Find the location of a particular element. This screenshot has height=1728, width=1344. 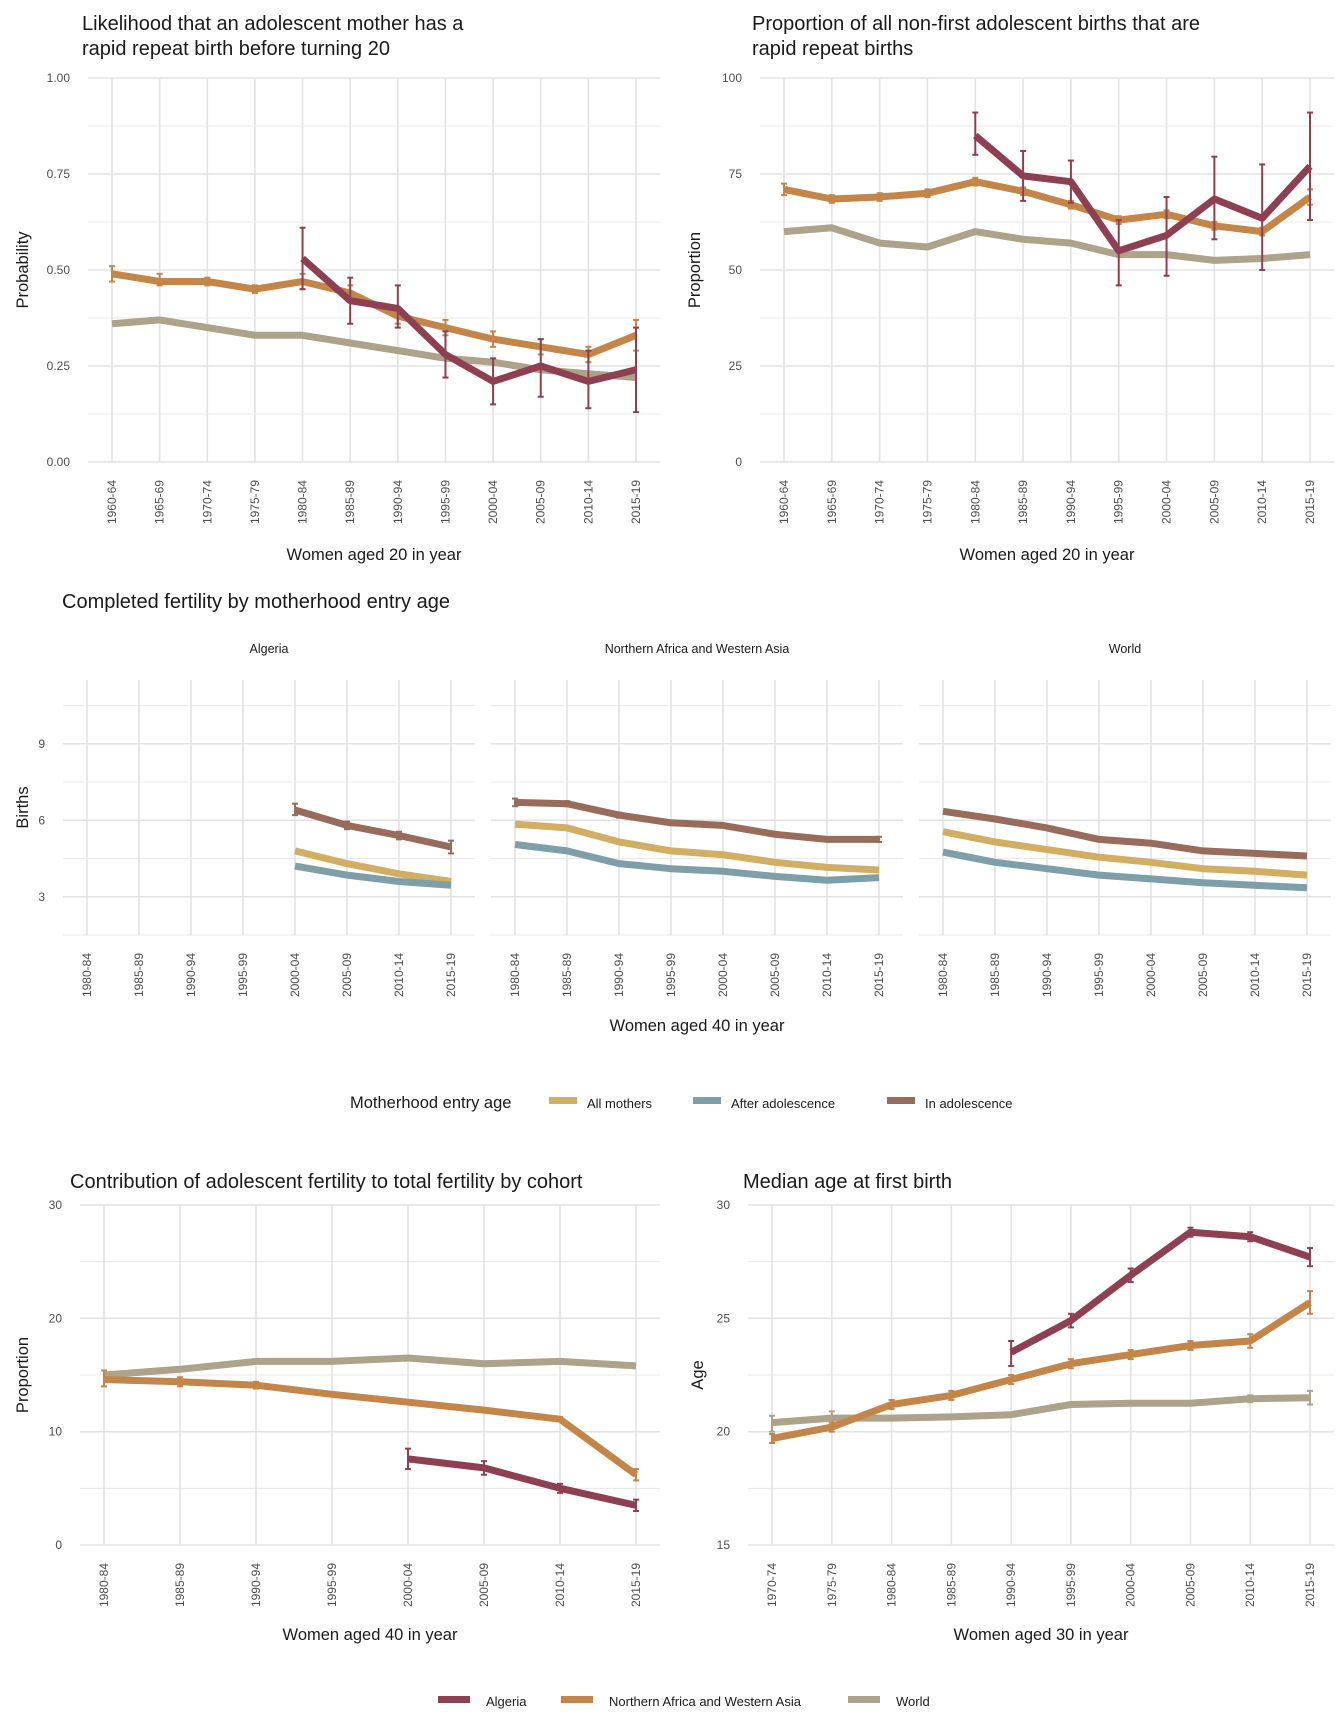

y-tick-label: 100 is located at coordinates (732, 78).